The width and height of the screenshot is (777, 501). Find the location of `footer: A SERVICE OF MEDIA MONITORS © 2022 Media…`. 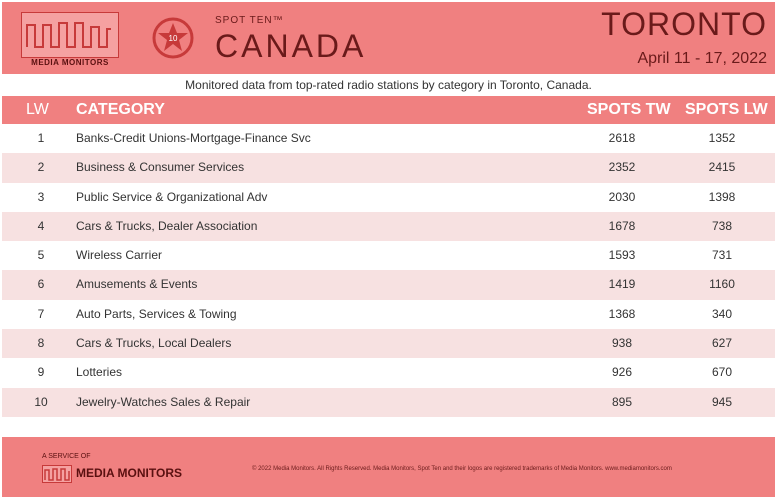

footer: A SERVICE OF MEDIA MONITORS © 2022 Media… is located at coordinates (388, 467).